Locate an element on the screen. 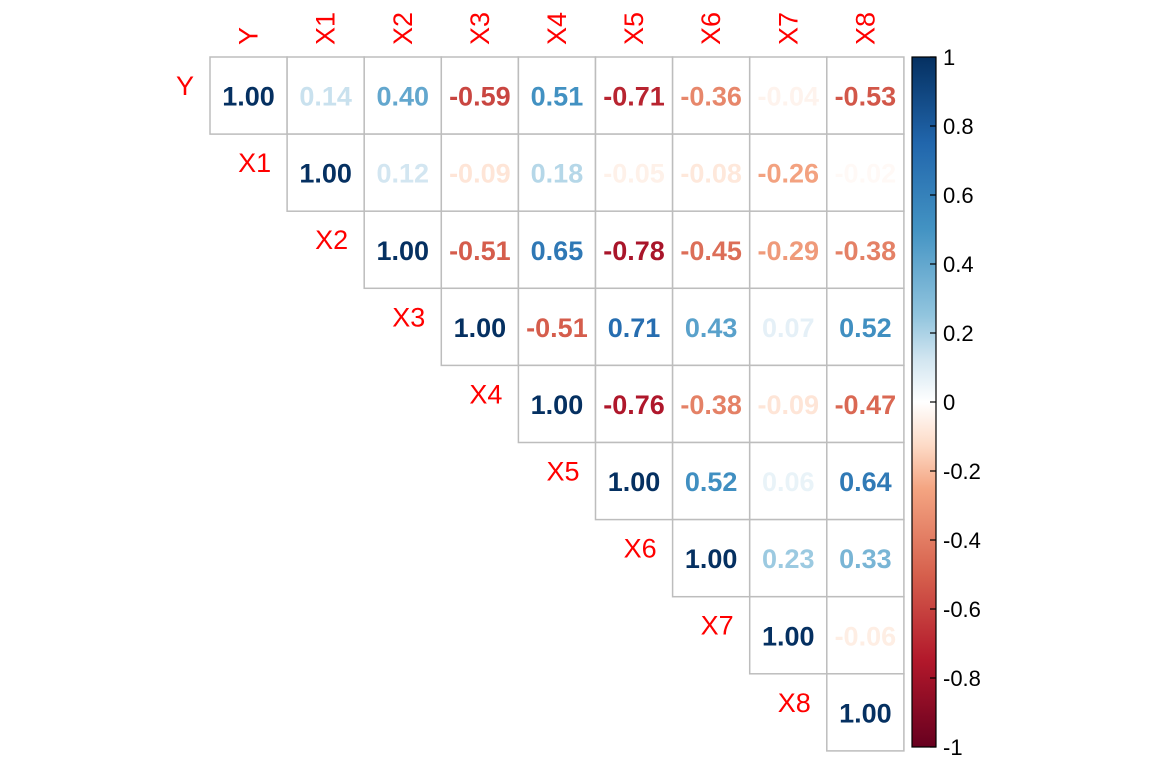 This screenshot has height=768, width=1152. cell-x3-x5 is located at coordinates (634, 327).